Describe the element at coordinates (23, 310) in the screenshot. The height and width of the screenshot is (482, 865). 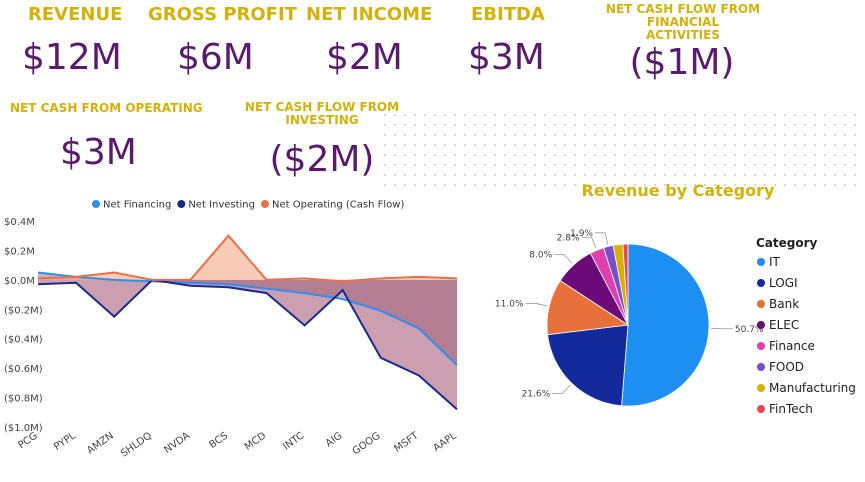
I see `y-tick-label: ($0.2M)` at that location.